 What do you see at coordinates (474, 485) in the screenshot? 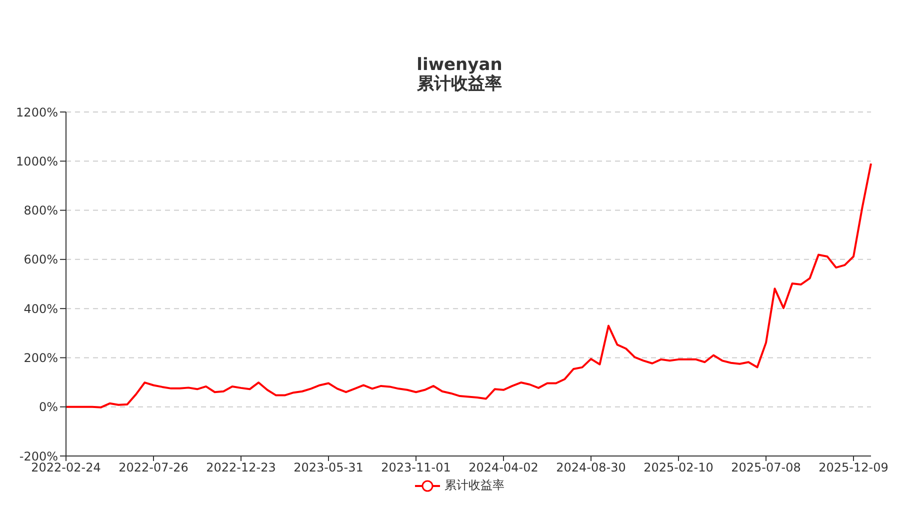
I see `legend-label: 累计收益率` at bounding box center [474, 485].